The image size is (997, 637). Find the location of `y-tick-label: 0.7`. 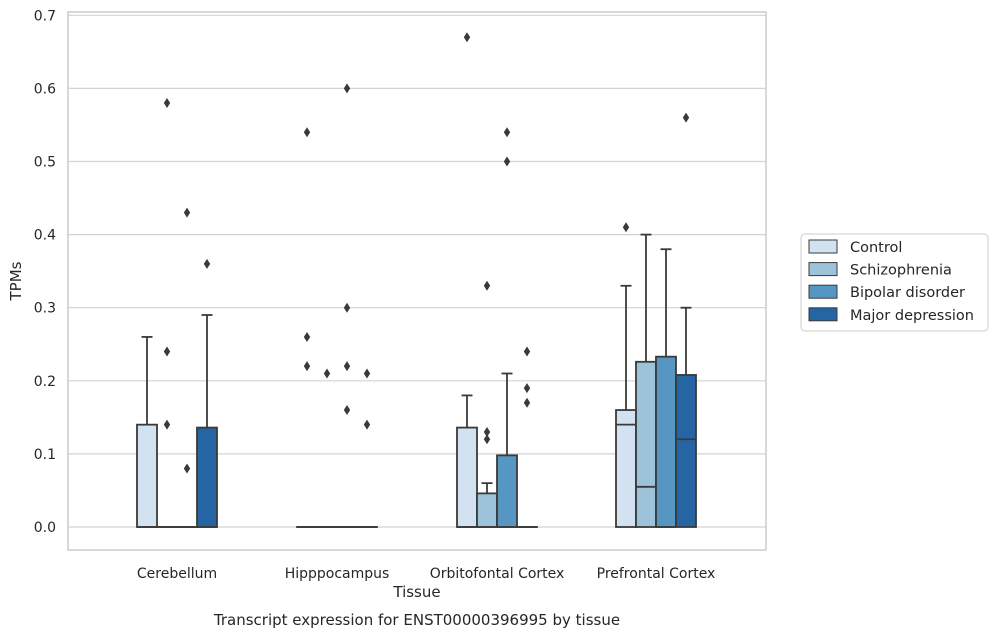

y-tick-label: 0.7 is located at coordinates (45, 16).